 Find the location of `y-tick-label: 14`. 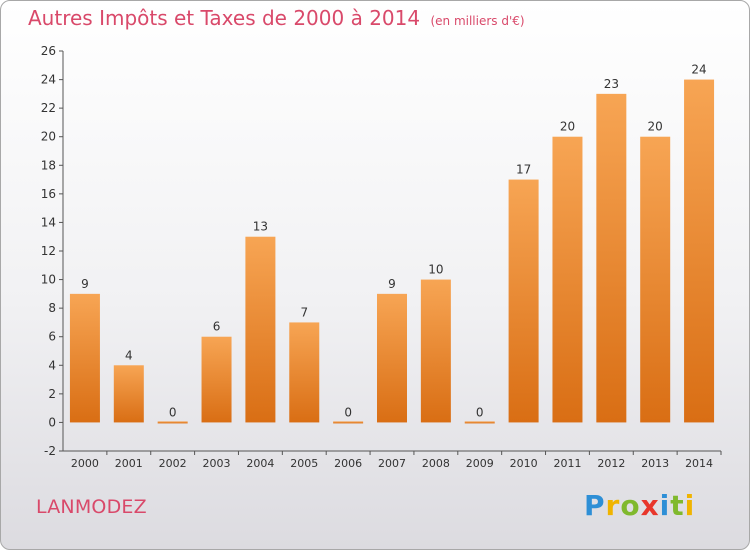

y-tick-label: 14 is located at coordinates (48, 222).